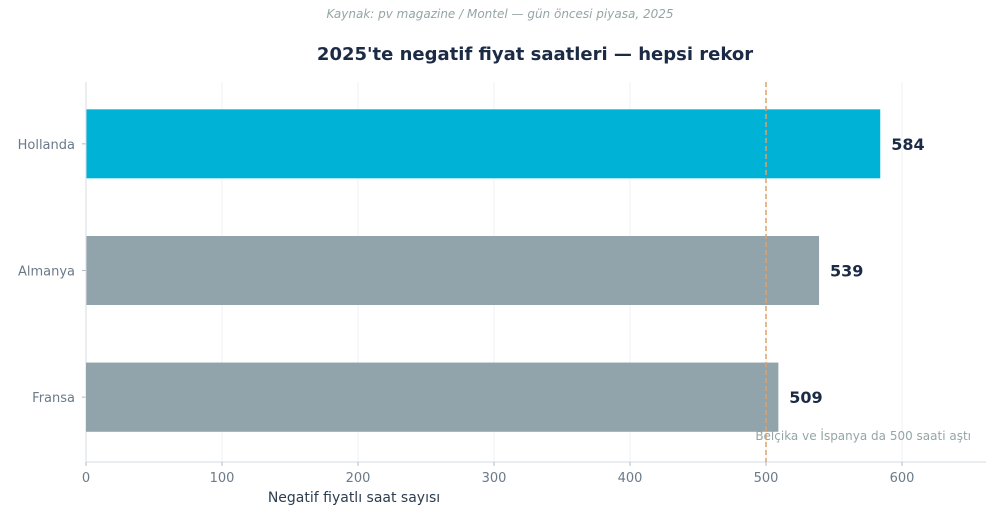 The image size is (1000, 520). I want to click on data-label: 509, so click(805, 397).